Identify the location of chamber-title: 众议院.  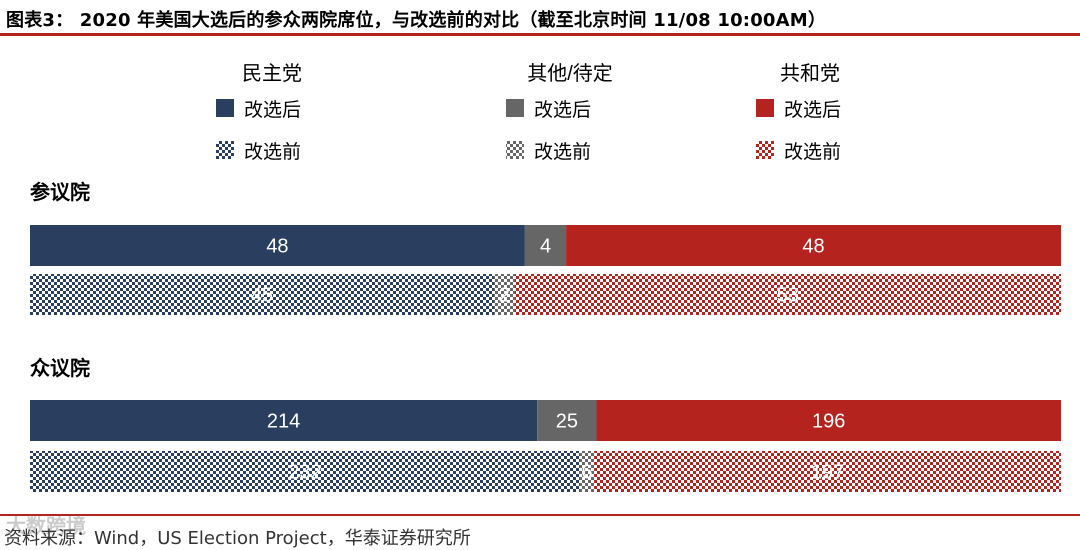
(60, 368).